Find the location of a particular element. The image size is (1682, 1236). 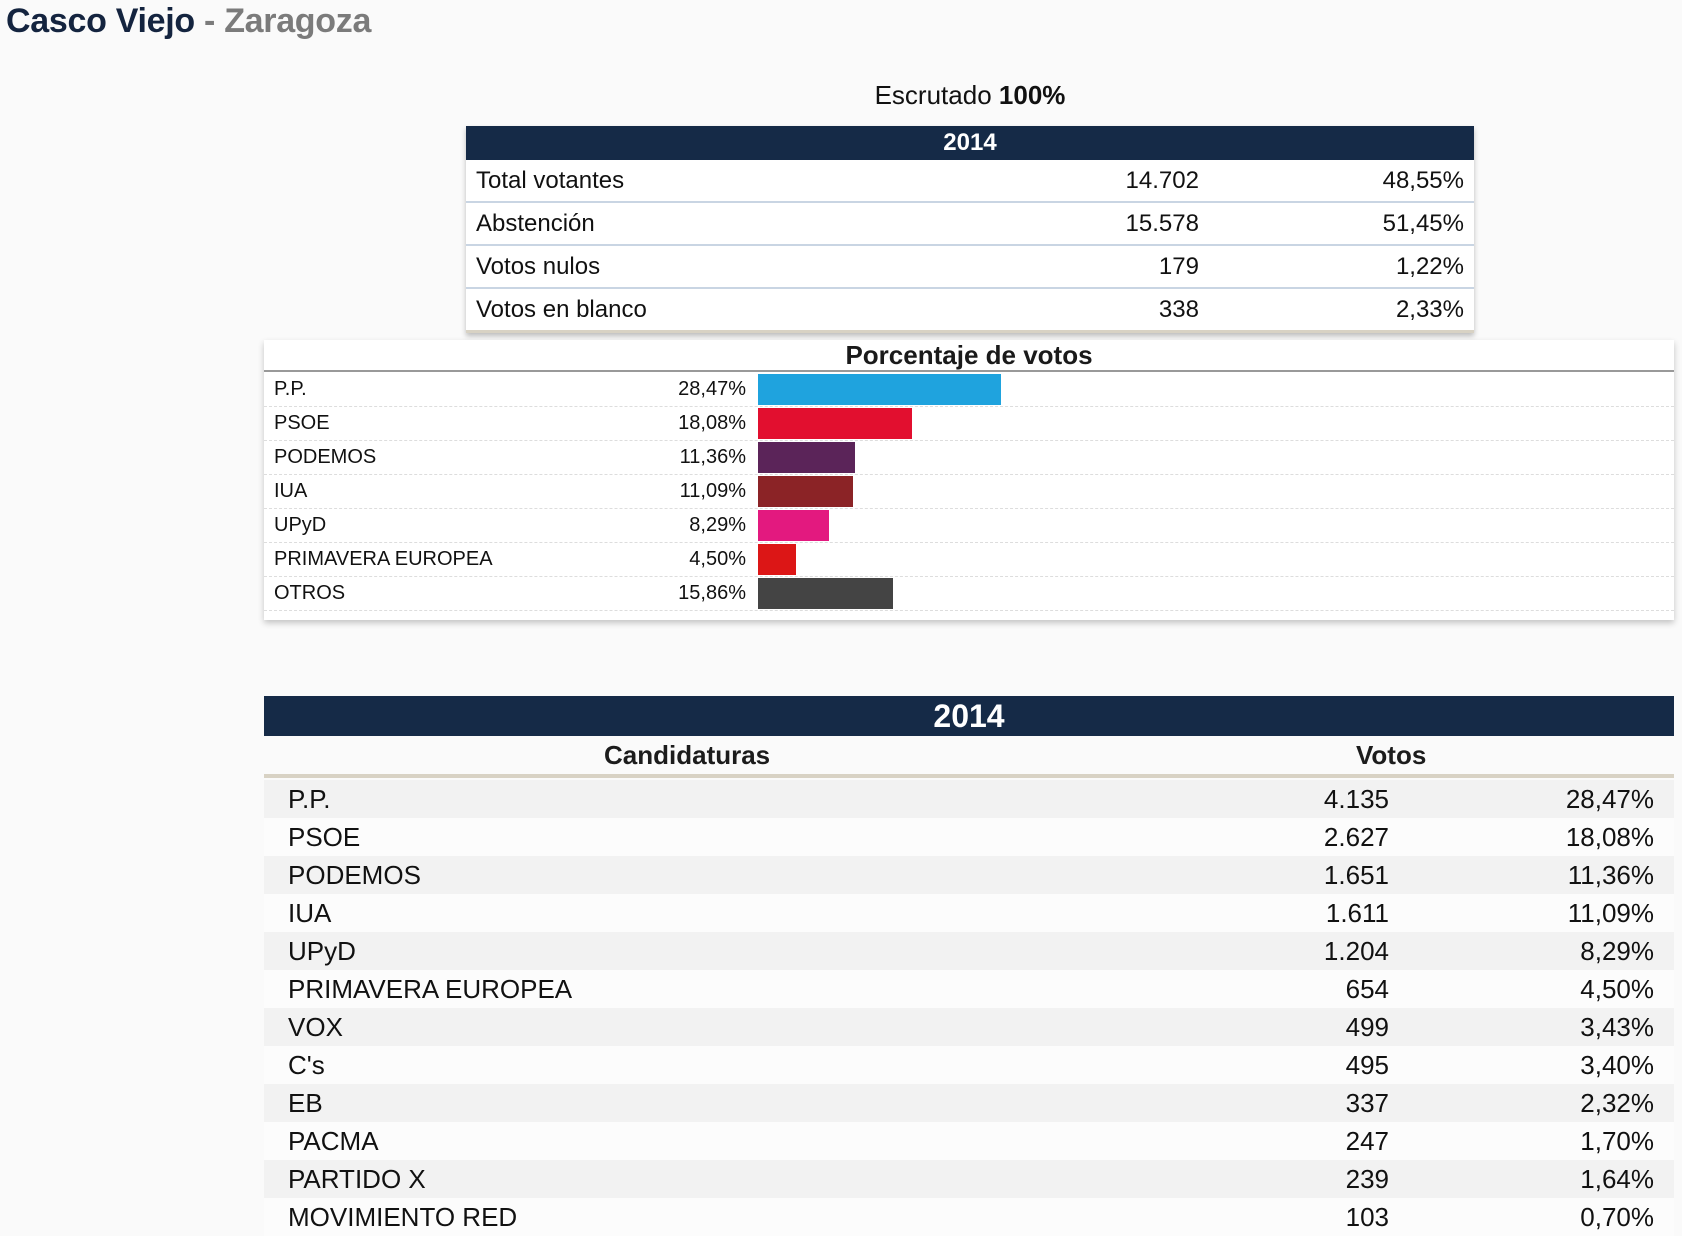

candidate-percent: 1,64% is located at coordinates (1617, 1179).